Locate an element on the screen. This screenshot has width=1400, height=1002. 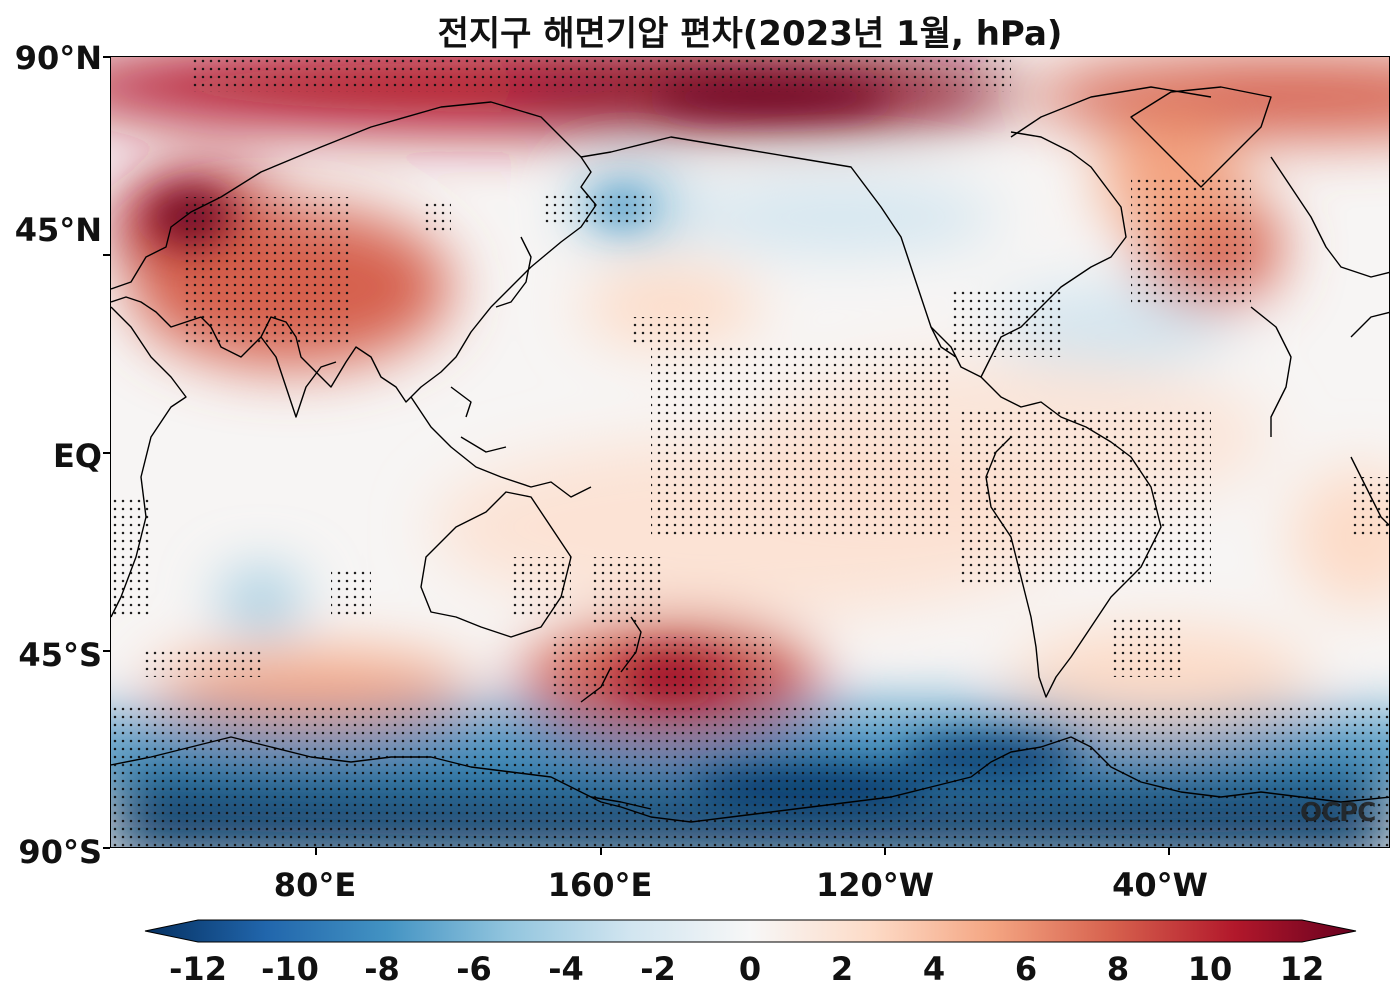
map-title: 전지구 해면기압 편차(2023년 1월, hPa) is located at coordinates (750, 34).